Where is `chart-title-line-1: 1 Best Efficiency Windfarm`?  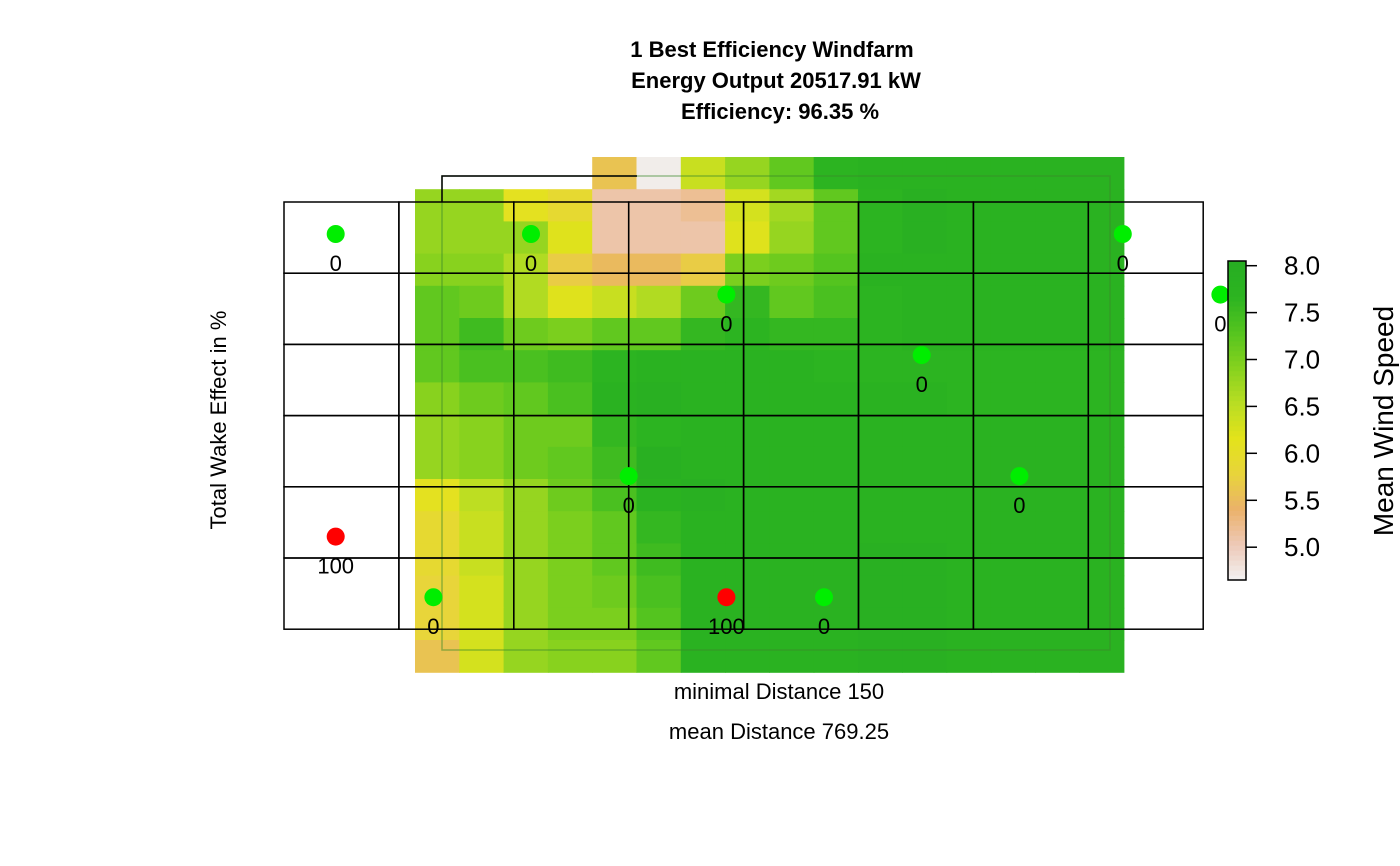 chart-title-line-1: 1 Best Efficiency Windfarm is located at coordinates (771, 49).